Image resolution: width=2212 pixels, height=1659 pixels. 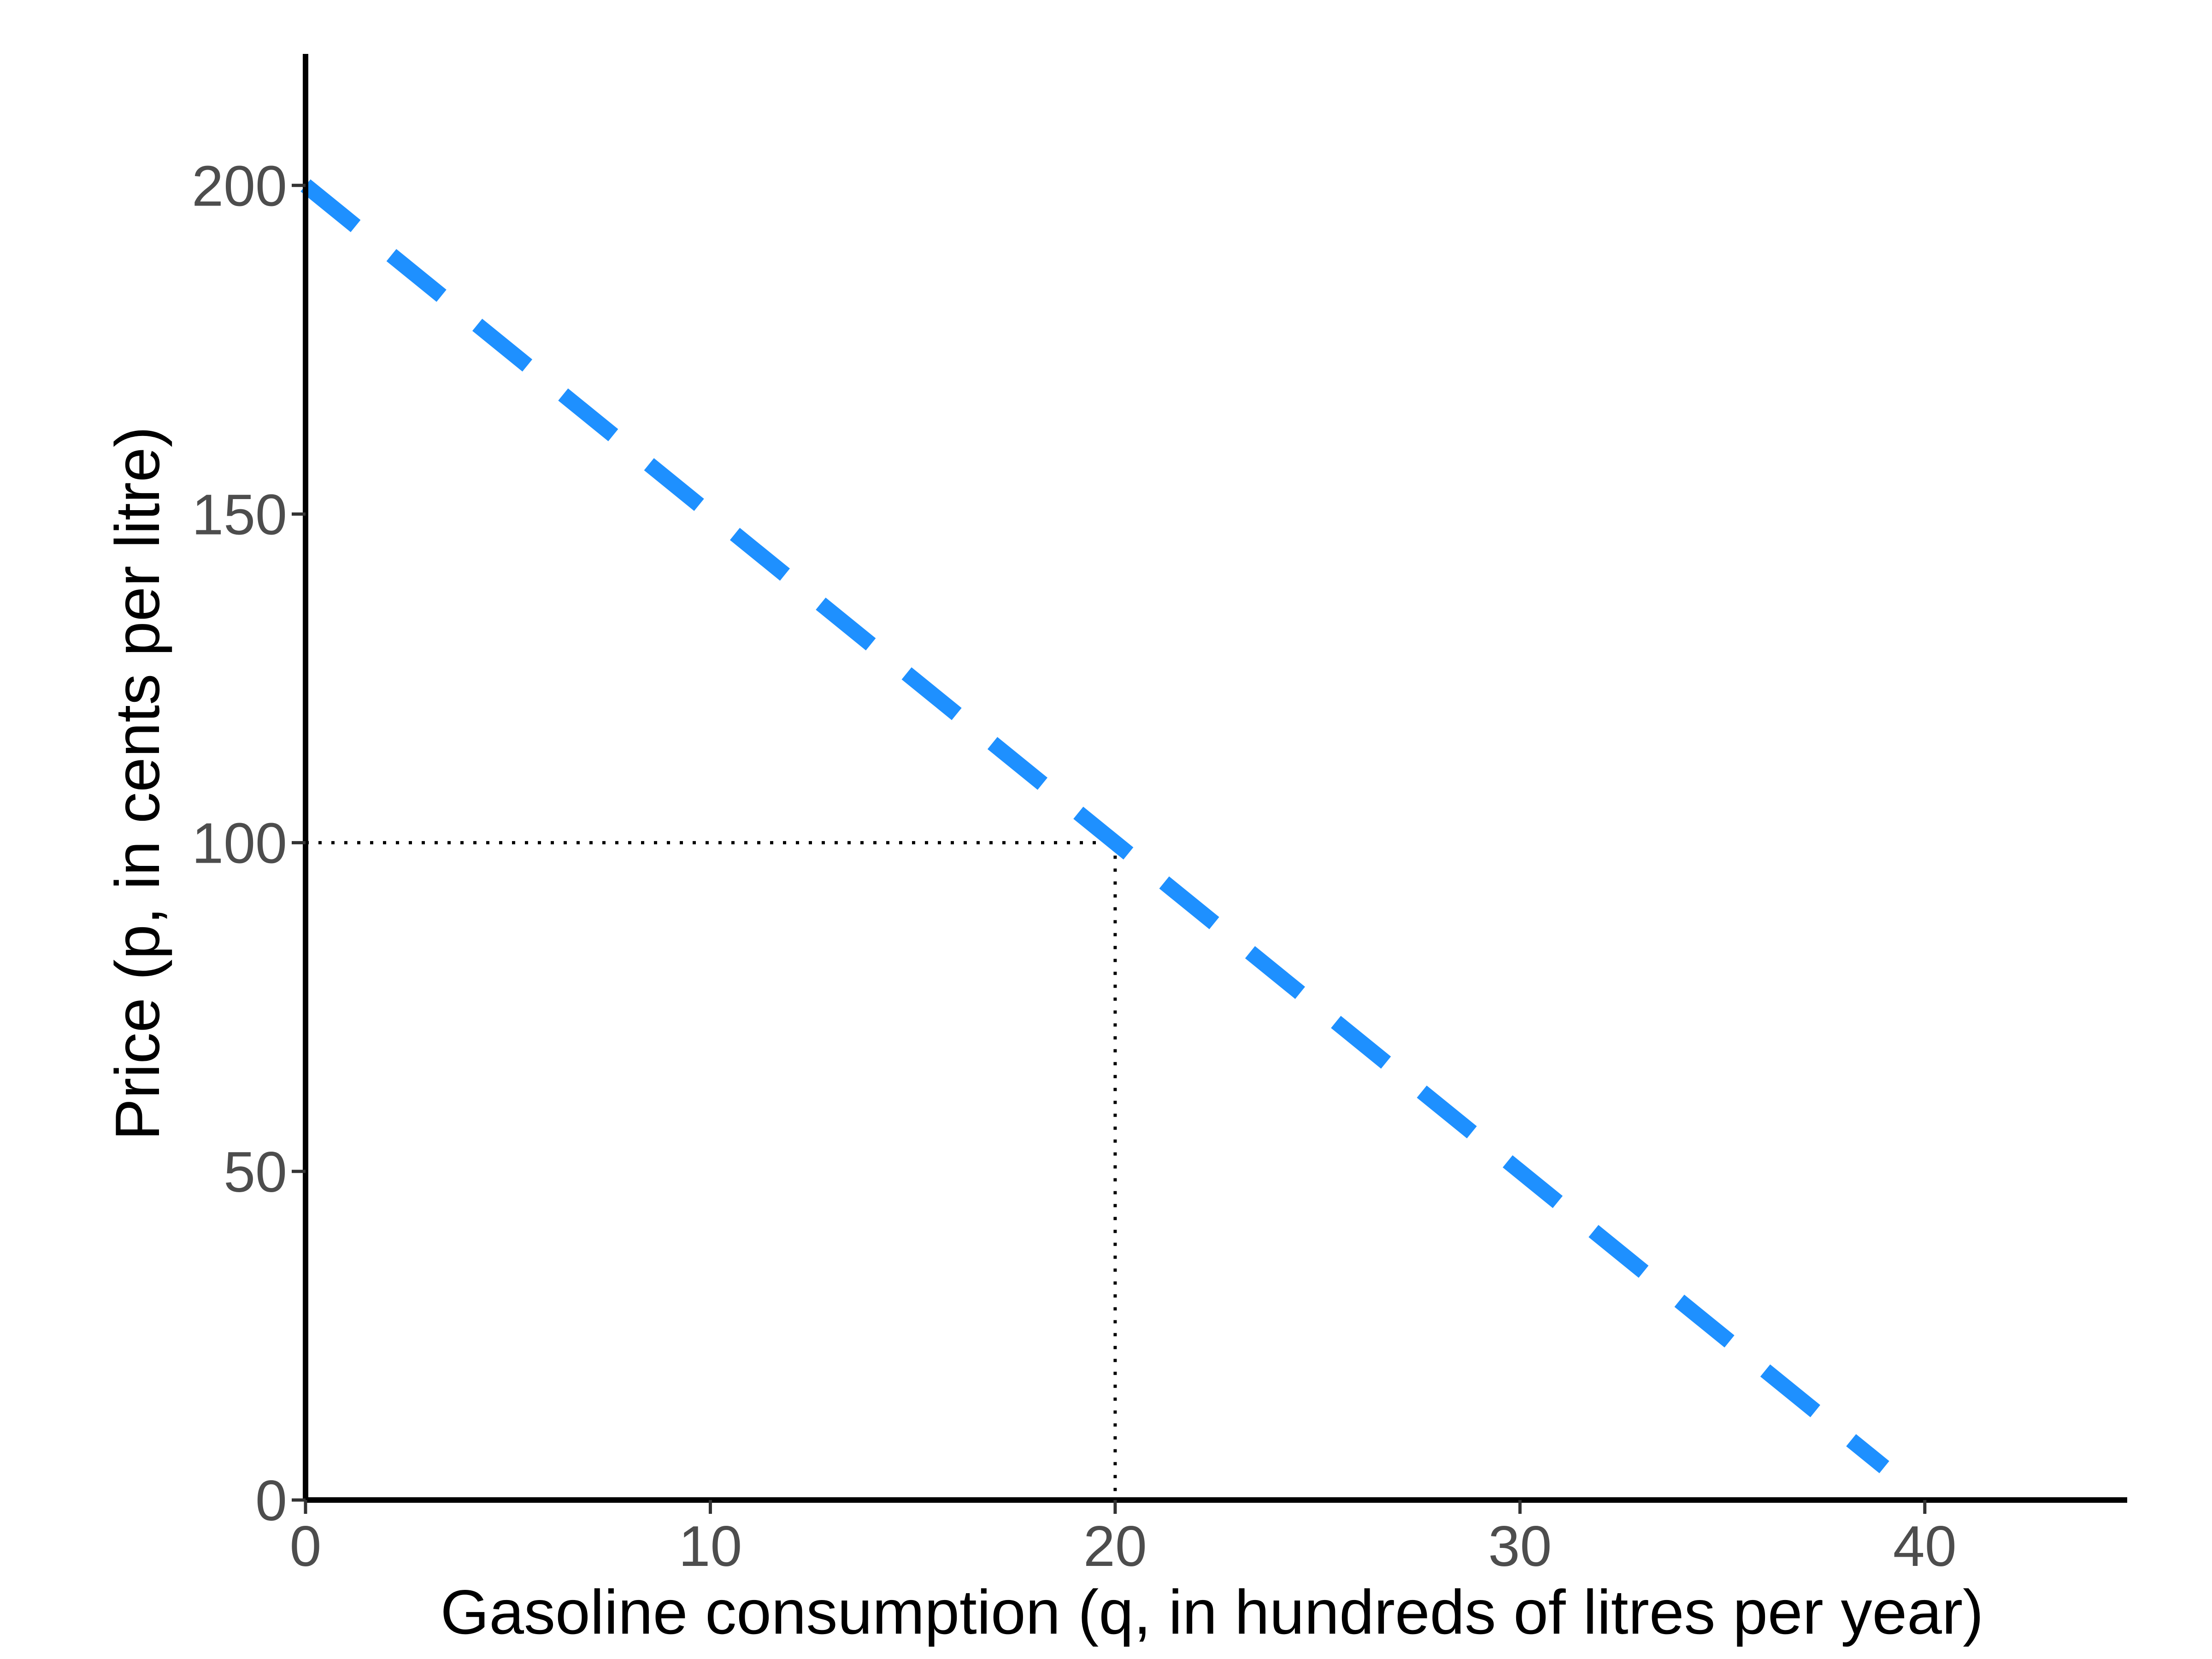 I want to click on x-tick-label-0: 0, so click(x=306, y=1546).